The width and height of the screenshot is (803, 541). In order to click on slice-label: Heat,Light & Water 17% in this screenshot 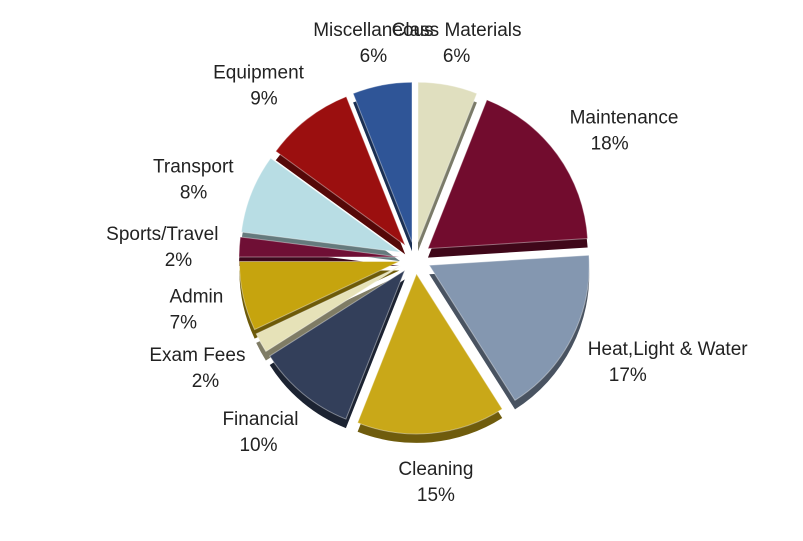, I will do `click(668, 362)`.